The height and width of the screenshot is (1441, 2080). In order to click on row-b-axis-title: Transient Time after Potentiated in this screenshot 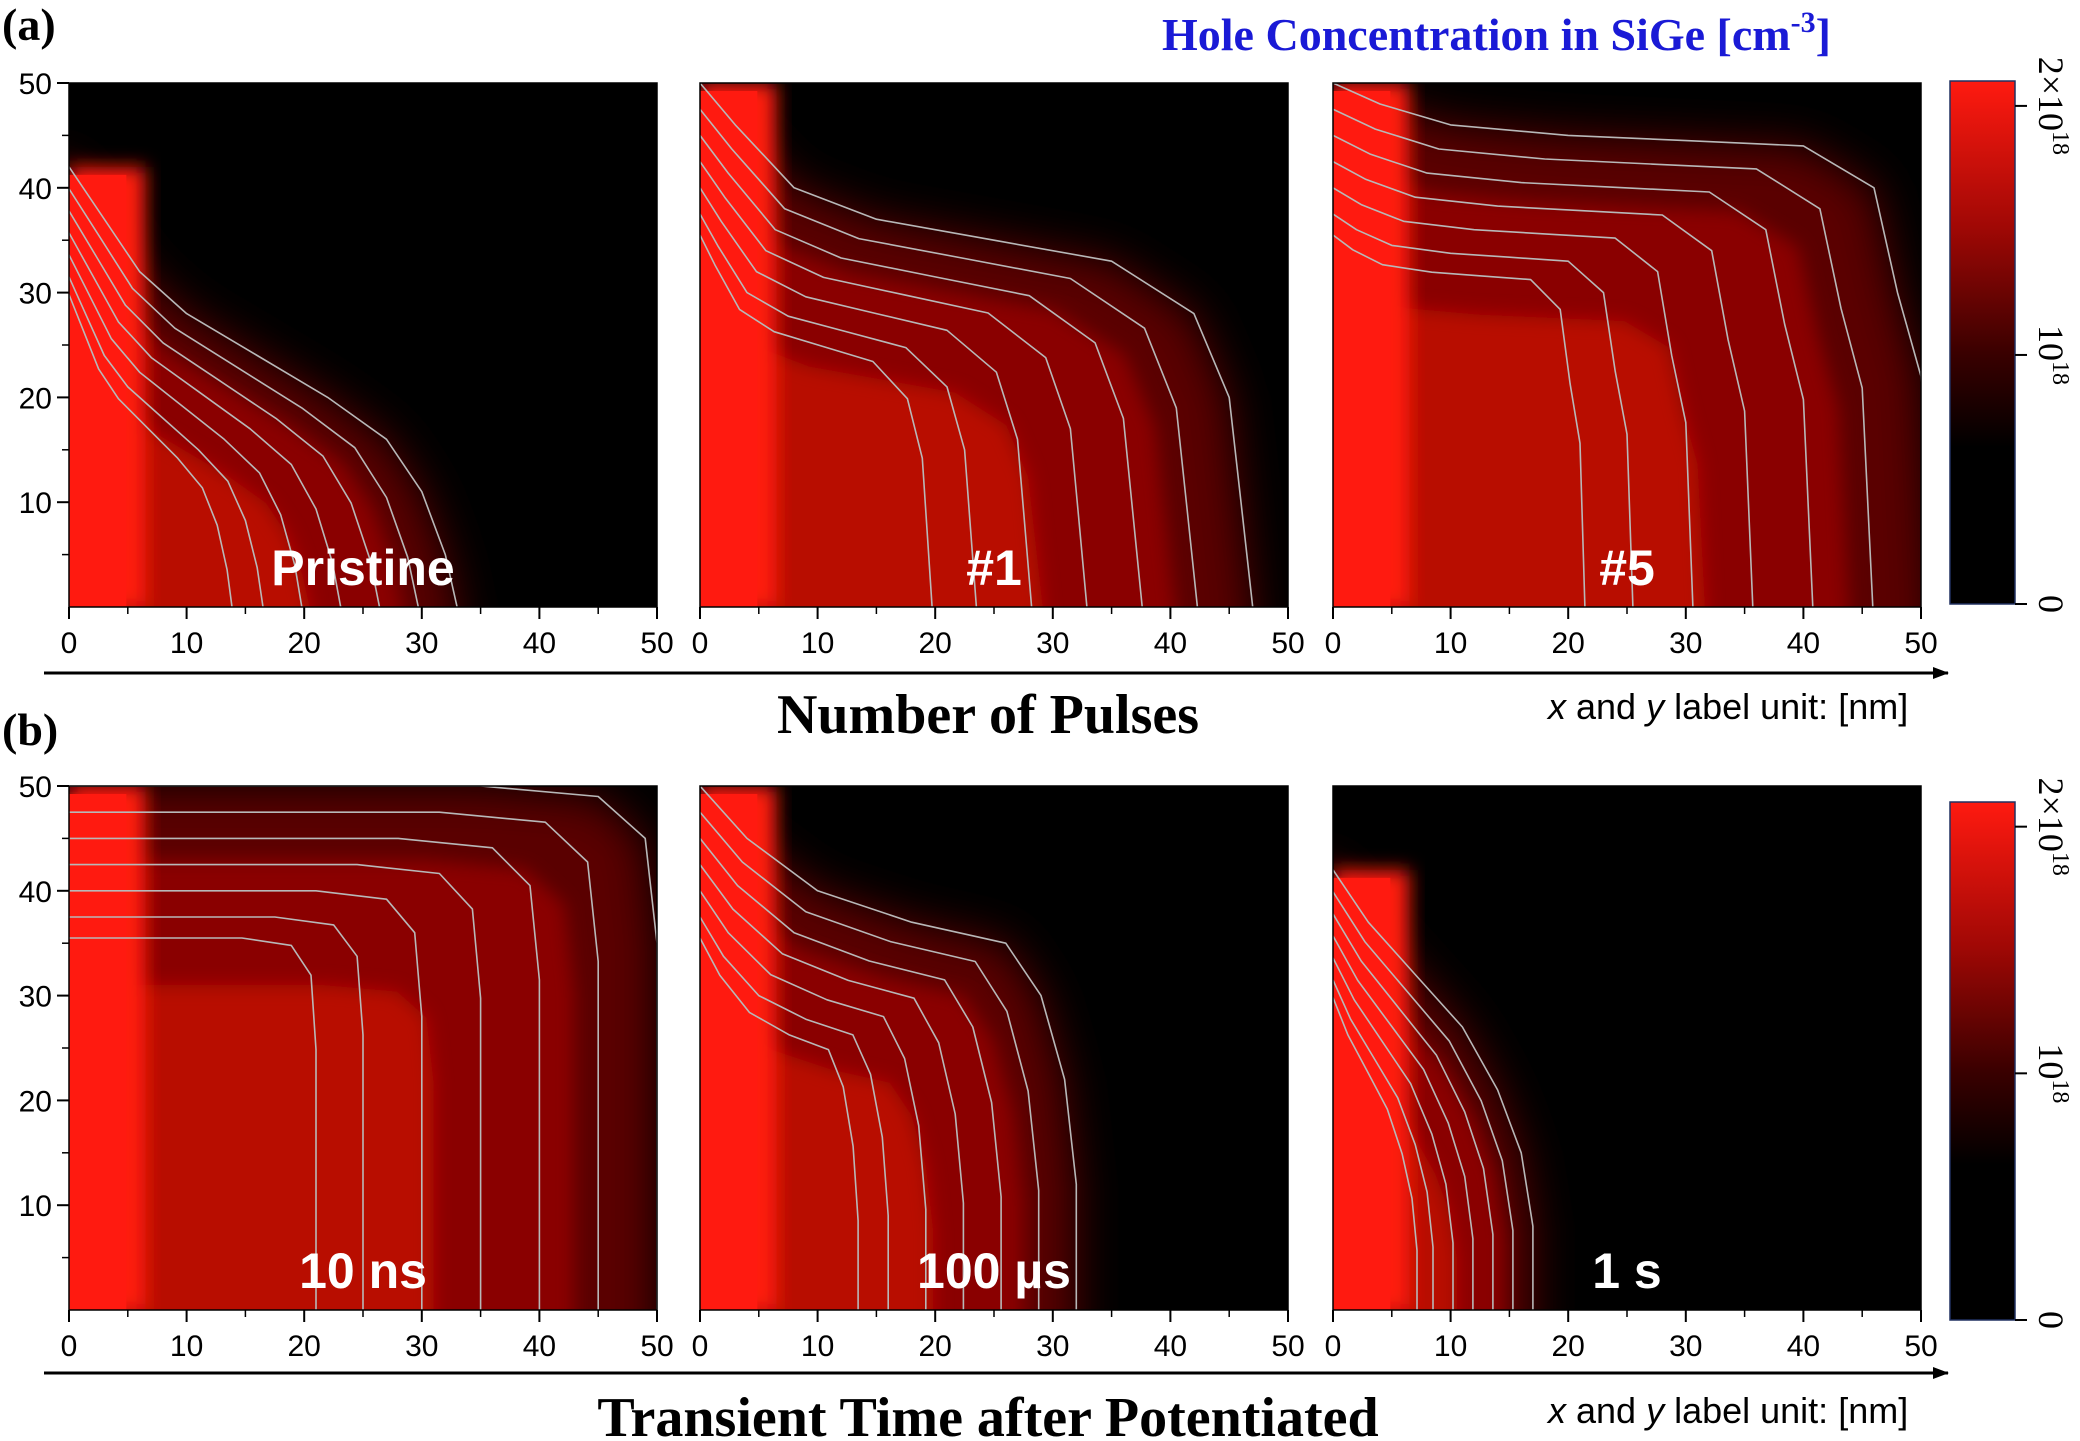, I will do `click(987, 1414)`.